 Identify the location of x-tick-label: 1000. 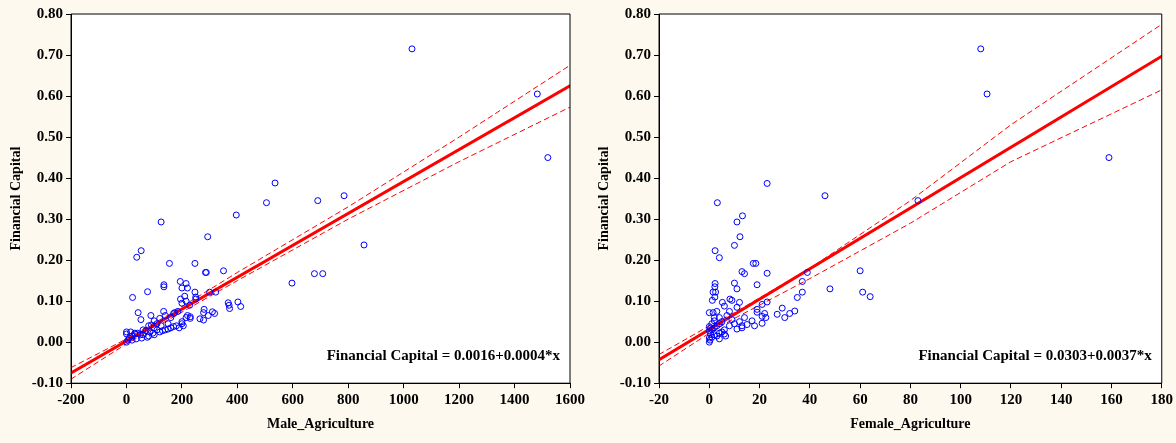
(403, 399).